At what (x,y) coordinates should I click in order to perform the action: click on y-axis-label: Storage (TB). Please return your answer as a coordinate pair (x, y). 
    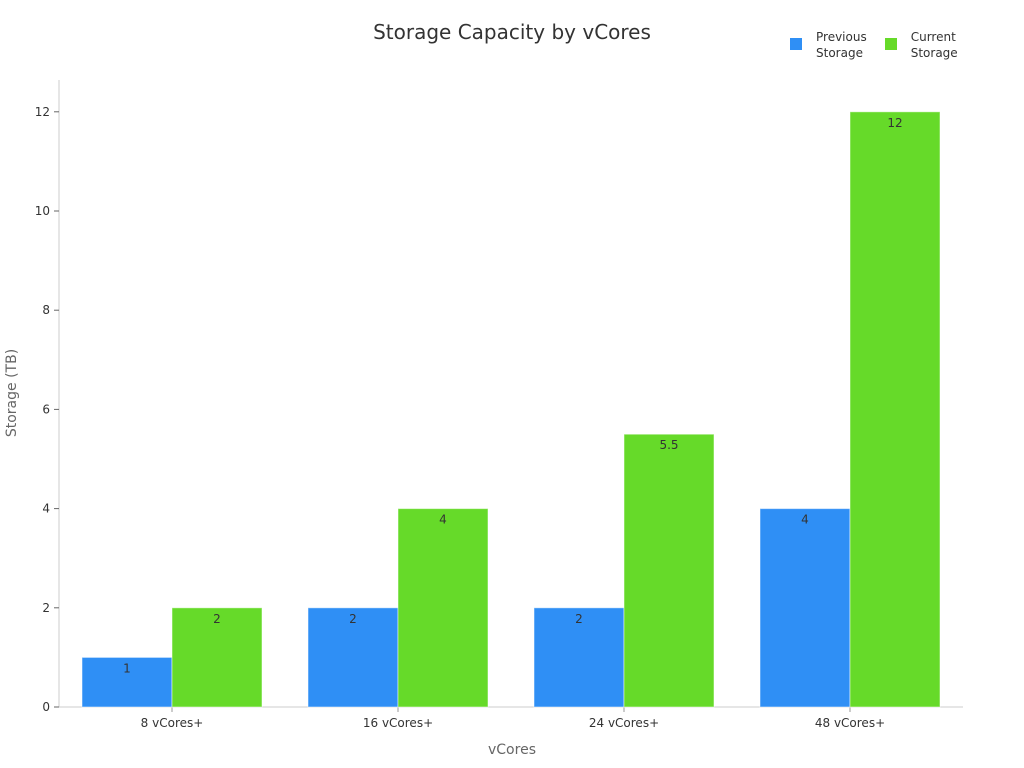
    Looking at the image, I should click on (12, 393).